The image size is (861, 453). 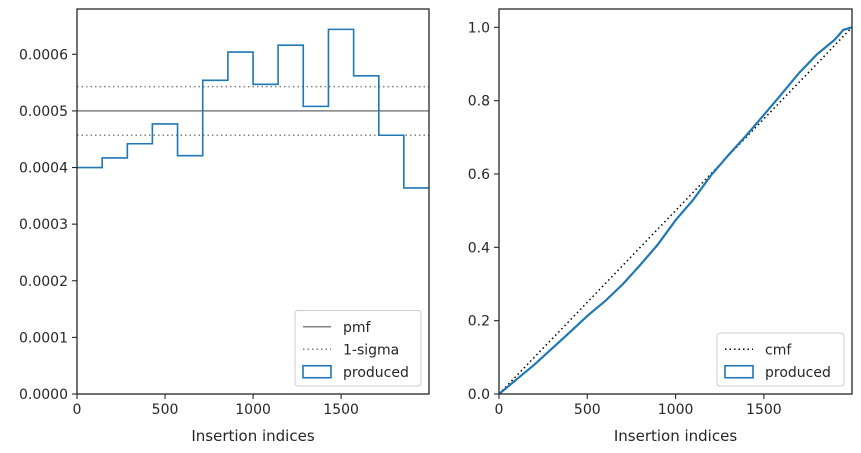 What do you see at coordinates (376, 373) in the screenshot?
I see `left-legend-label-2: produced` at bounding box center [376, 373].